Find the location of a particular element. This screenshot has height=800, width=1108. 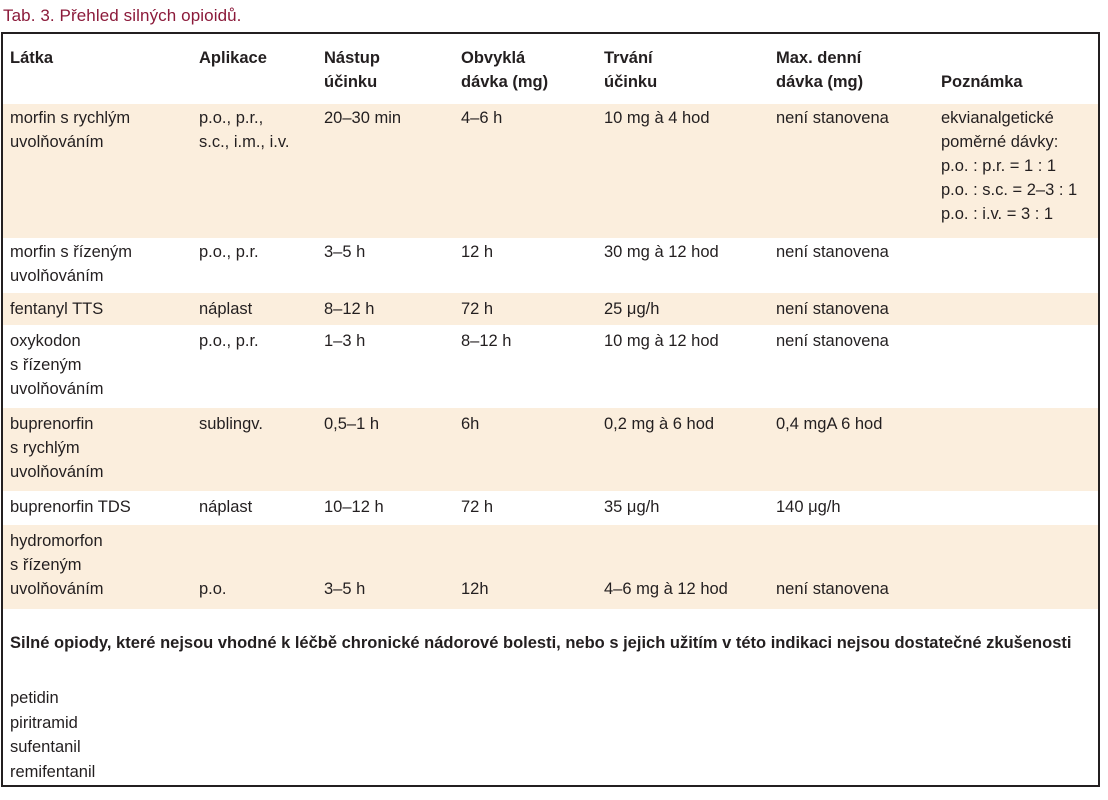

cell-trvani: 10 mg à 4 hod is located at coordinates (657, 118).